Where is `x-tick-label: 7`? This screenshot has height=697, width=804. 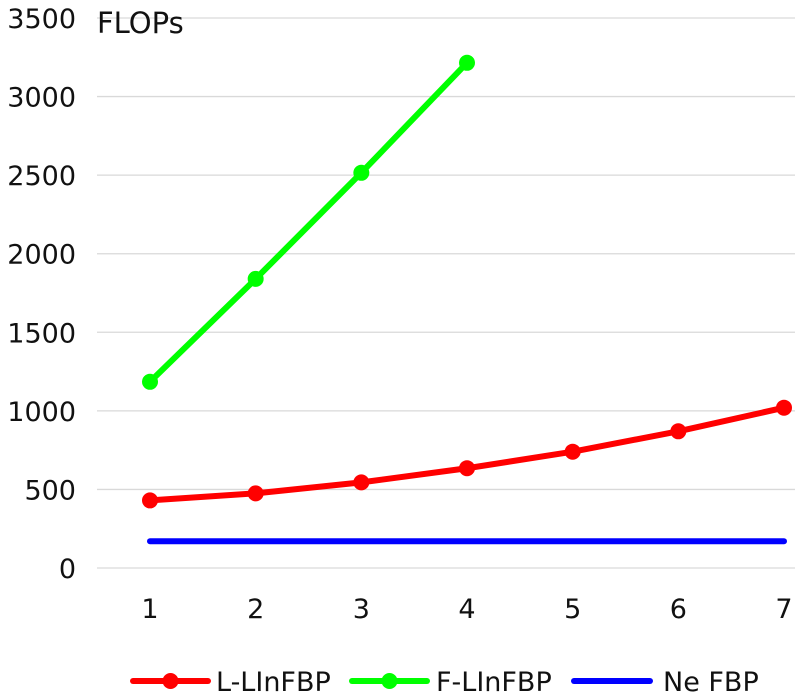
x-tick-label: 7 is located at coordinates (783, 609).